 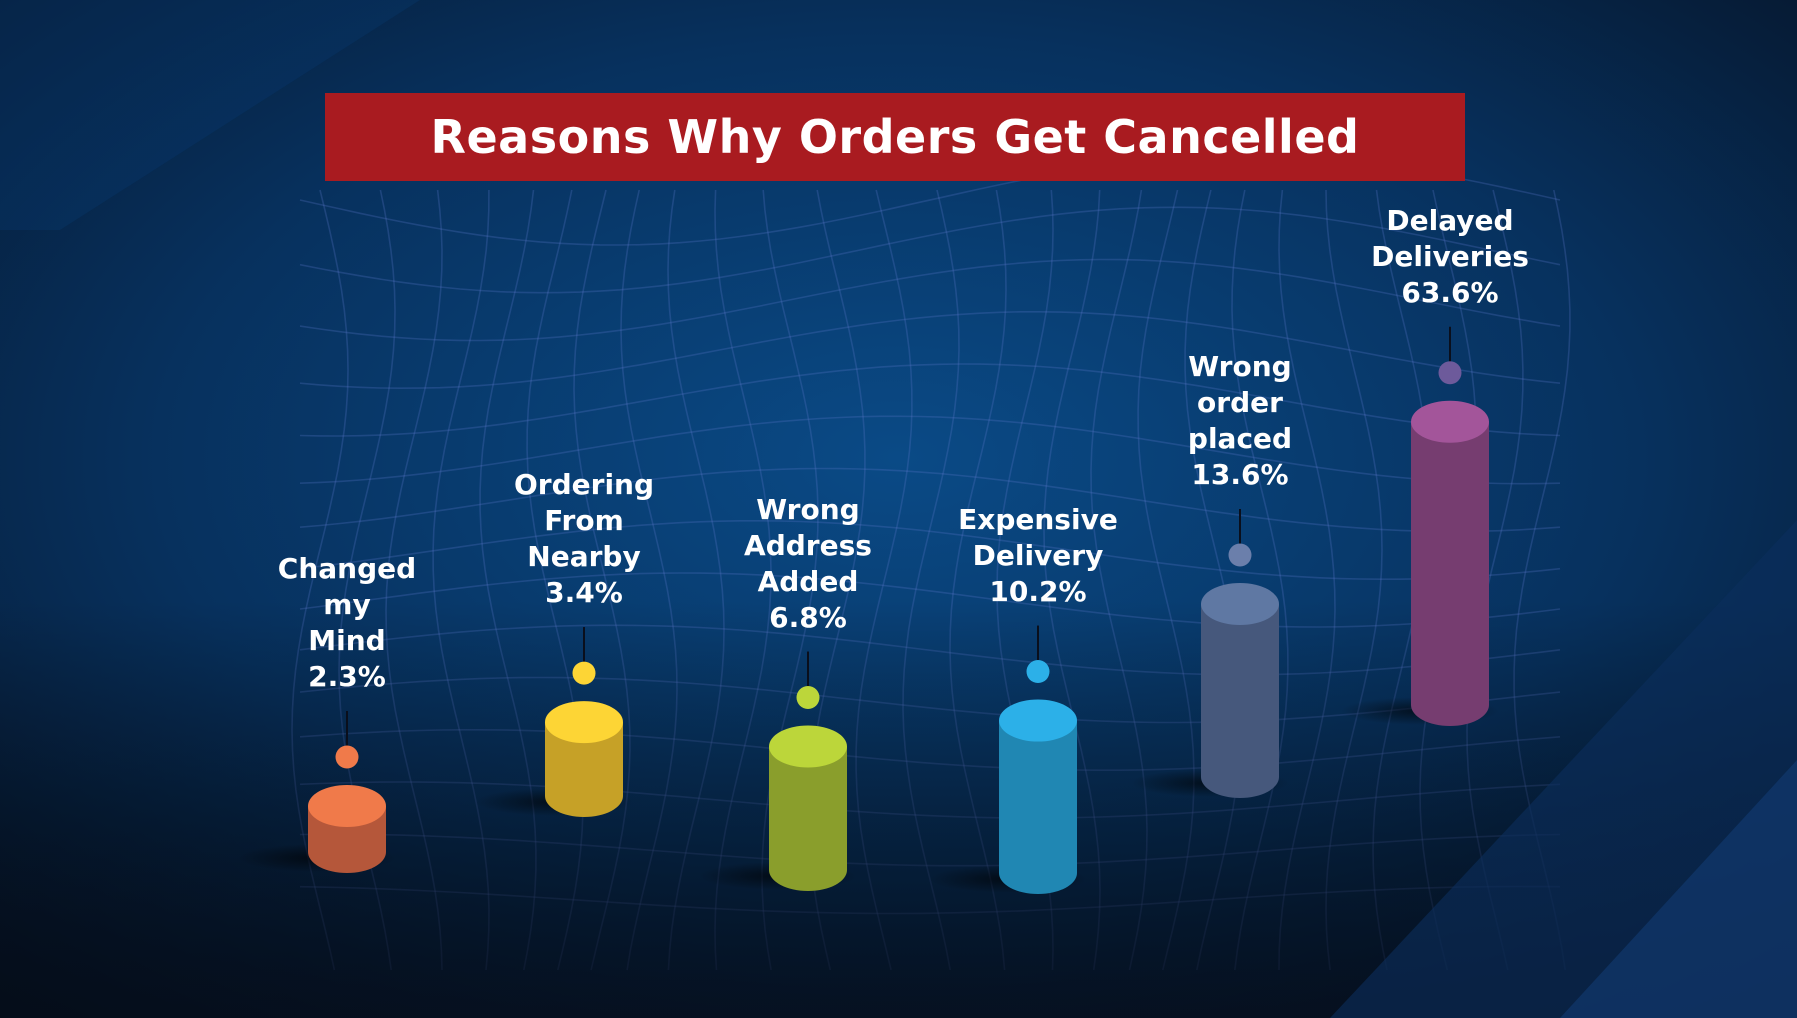 I want to click on chart-title: Reasons Why Orders Get Cancelled, so click(x=895, y=137).